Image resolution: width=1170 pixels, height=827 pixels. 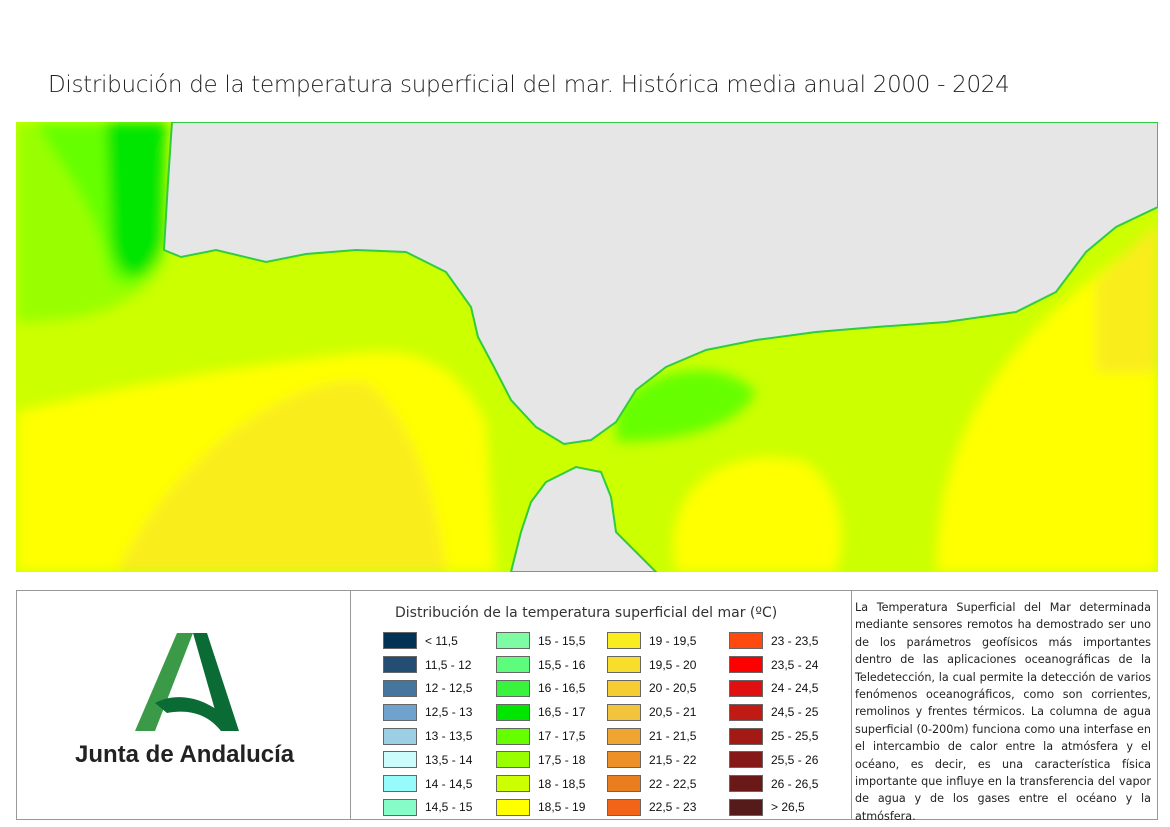 I want to click on legend-item: 18 - 18,5, so click(x=540, y=784).